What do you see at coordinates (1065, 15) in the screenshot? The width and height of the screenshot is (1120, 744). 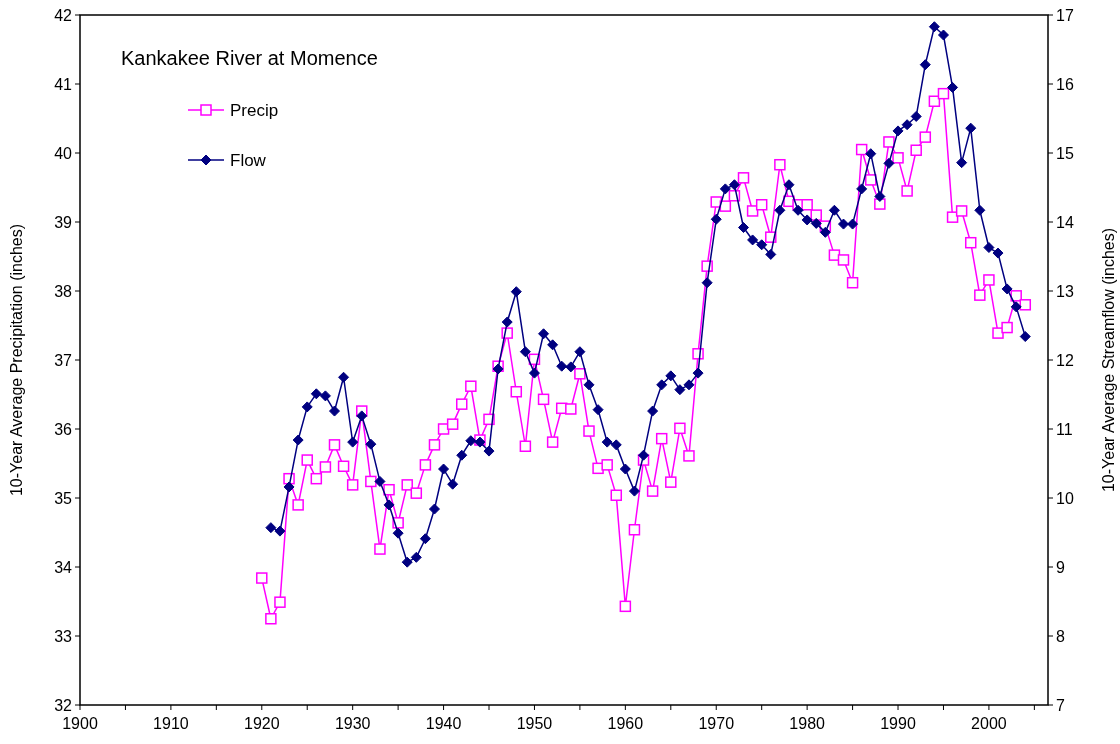 I see `y2-tick-label: 17` at bounding box center [1065, 15].